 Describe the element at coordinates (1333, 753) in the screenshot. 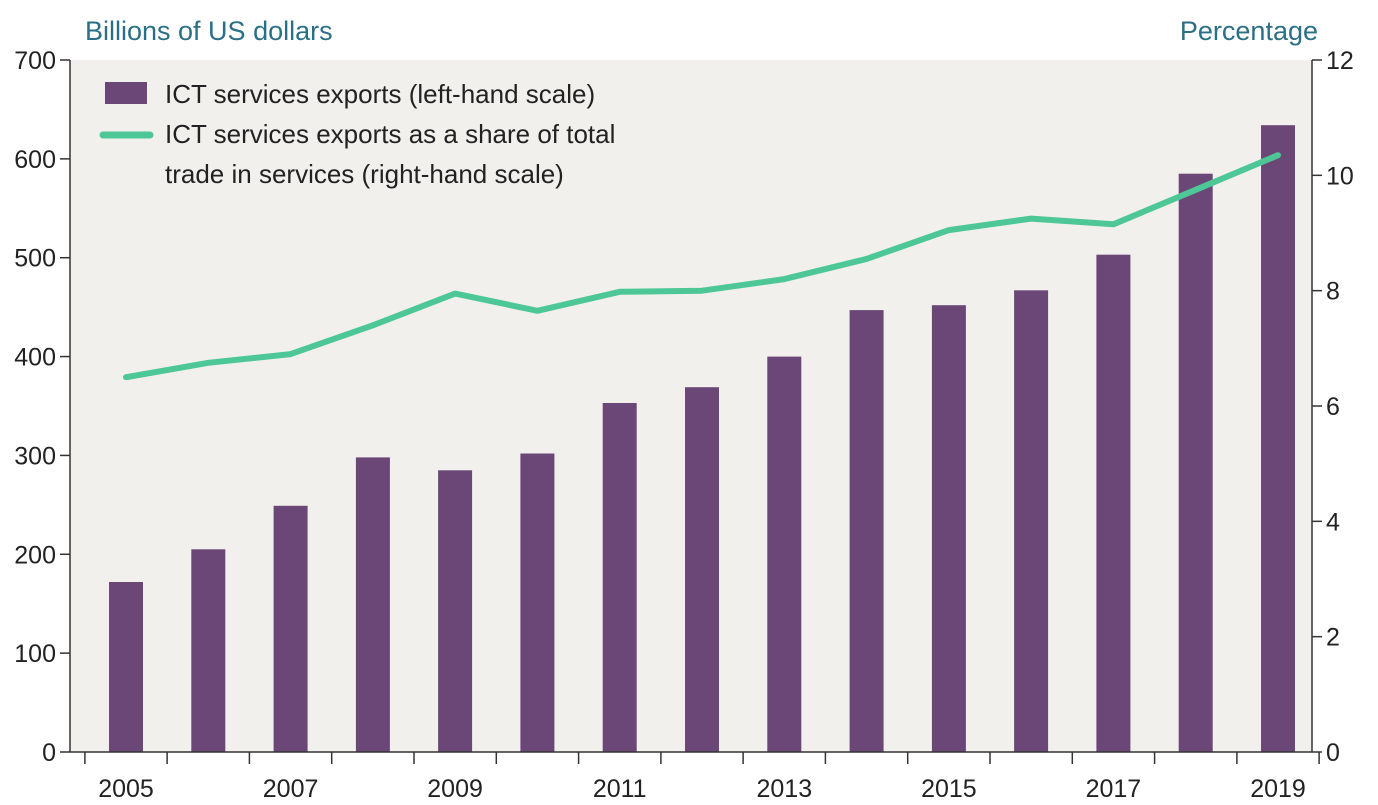

I see `right-tick-label-0: 0` at that location.